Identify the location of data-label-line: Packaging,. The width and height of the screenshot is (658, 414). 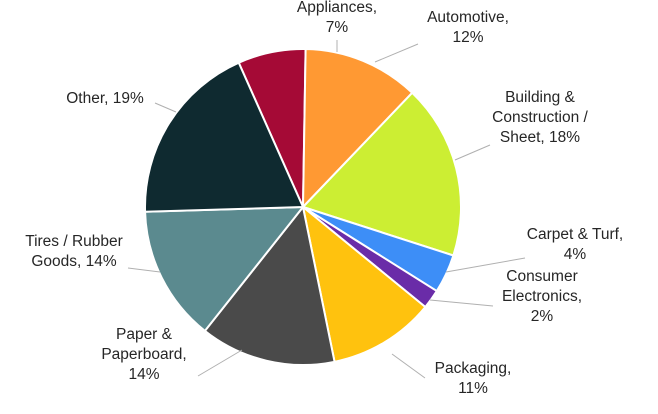
(473, 368).